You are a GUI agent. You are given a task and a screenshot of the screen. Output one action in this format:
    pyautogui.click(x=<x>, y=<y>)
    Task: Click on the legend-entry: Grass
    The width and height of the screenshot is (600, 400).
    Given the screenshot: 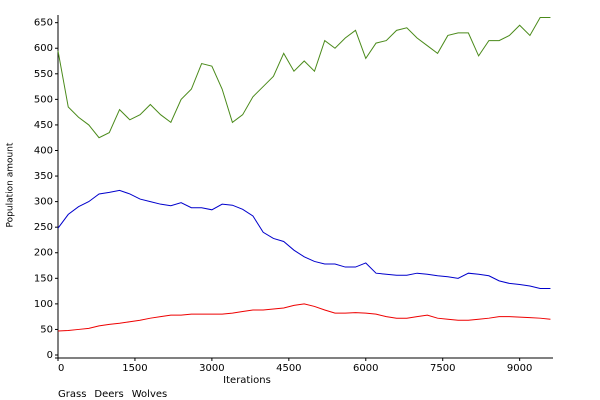 What is the action you would take?
    pyautogui.click(x=72, y=394)
    